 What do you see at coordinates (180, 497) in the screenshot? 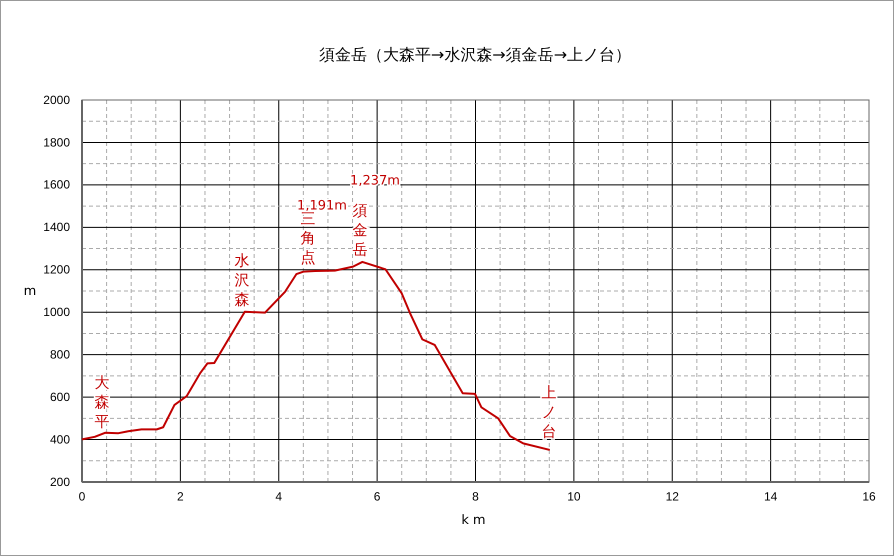
I see `x-tick-label: 2` at bounding box center [180, 497].